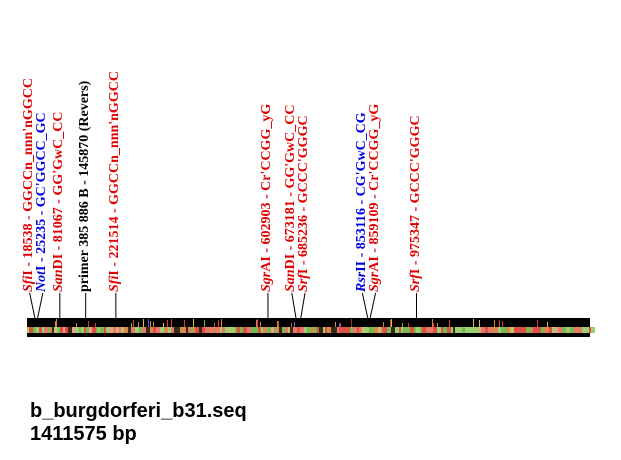 The width and height of the screenshot is (621, 460). I want to click on sequence-bar-lower-rule, so click(308, 335).